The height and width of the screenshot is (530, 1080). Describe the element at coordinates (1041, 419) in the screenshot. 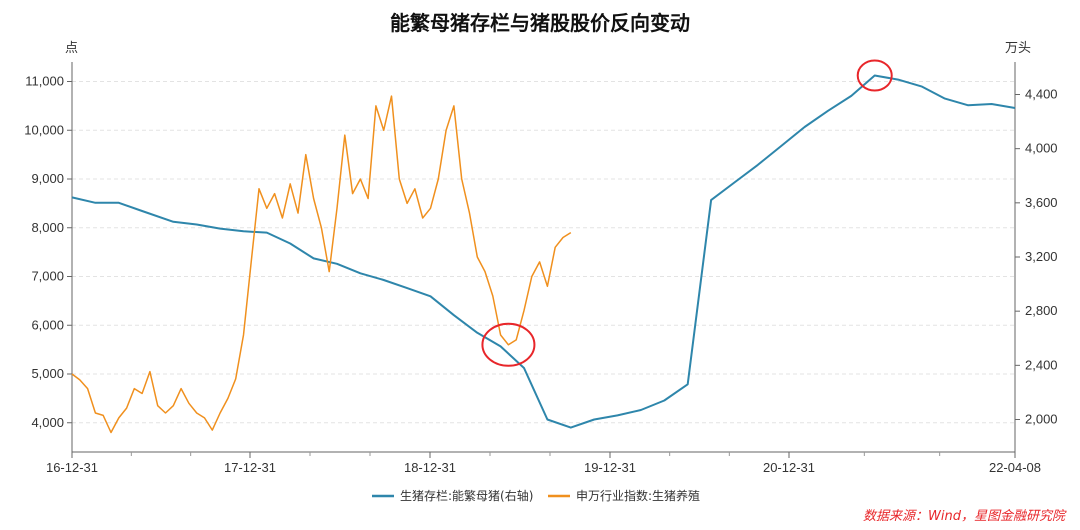

I see `right-tick-label: 2,000` at that location.